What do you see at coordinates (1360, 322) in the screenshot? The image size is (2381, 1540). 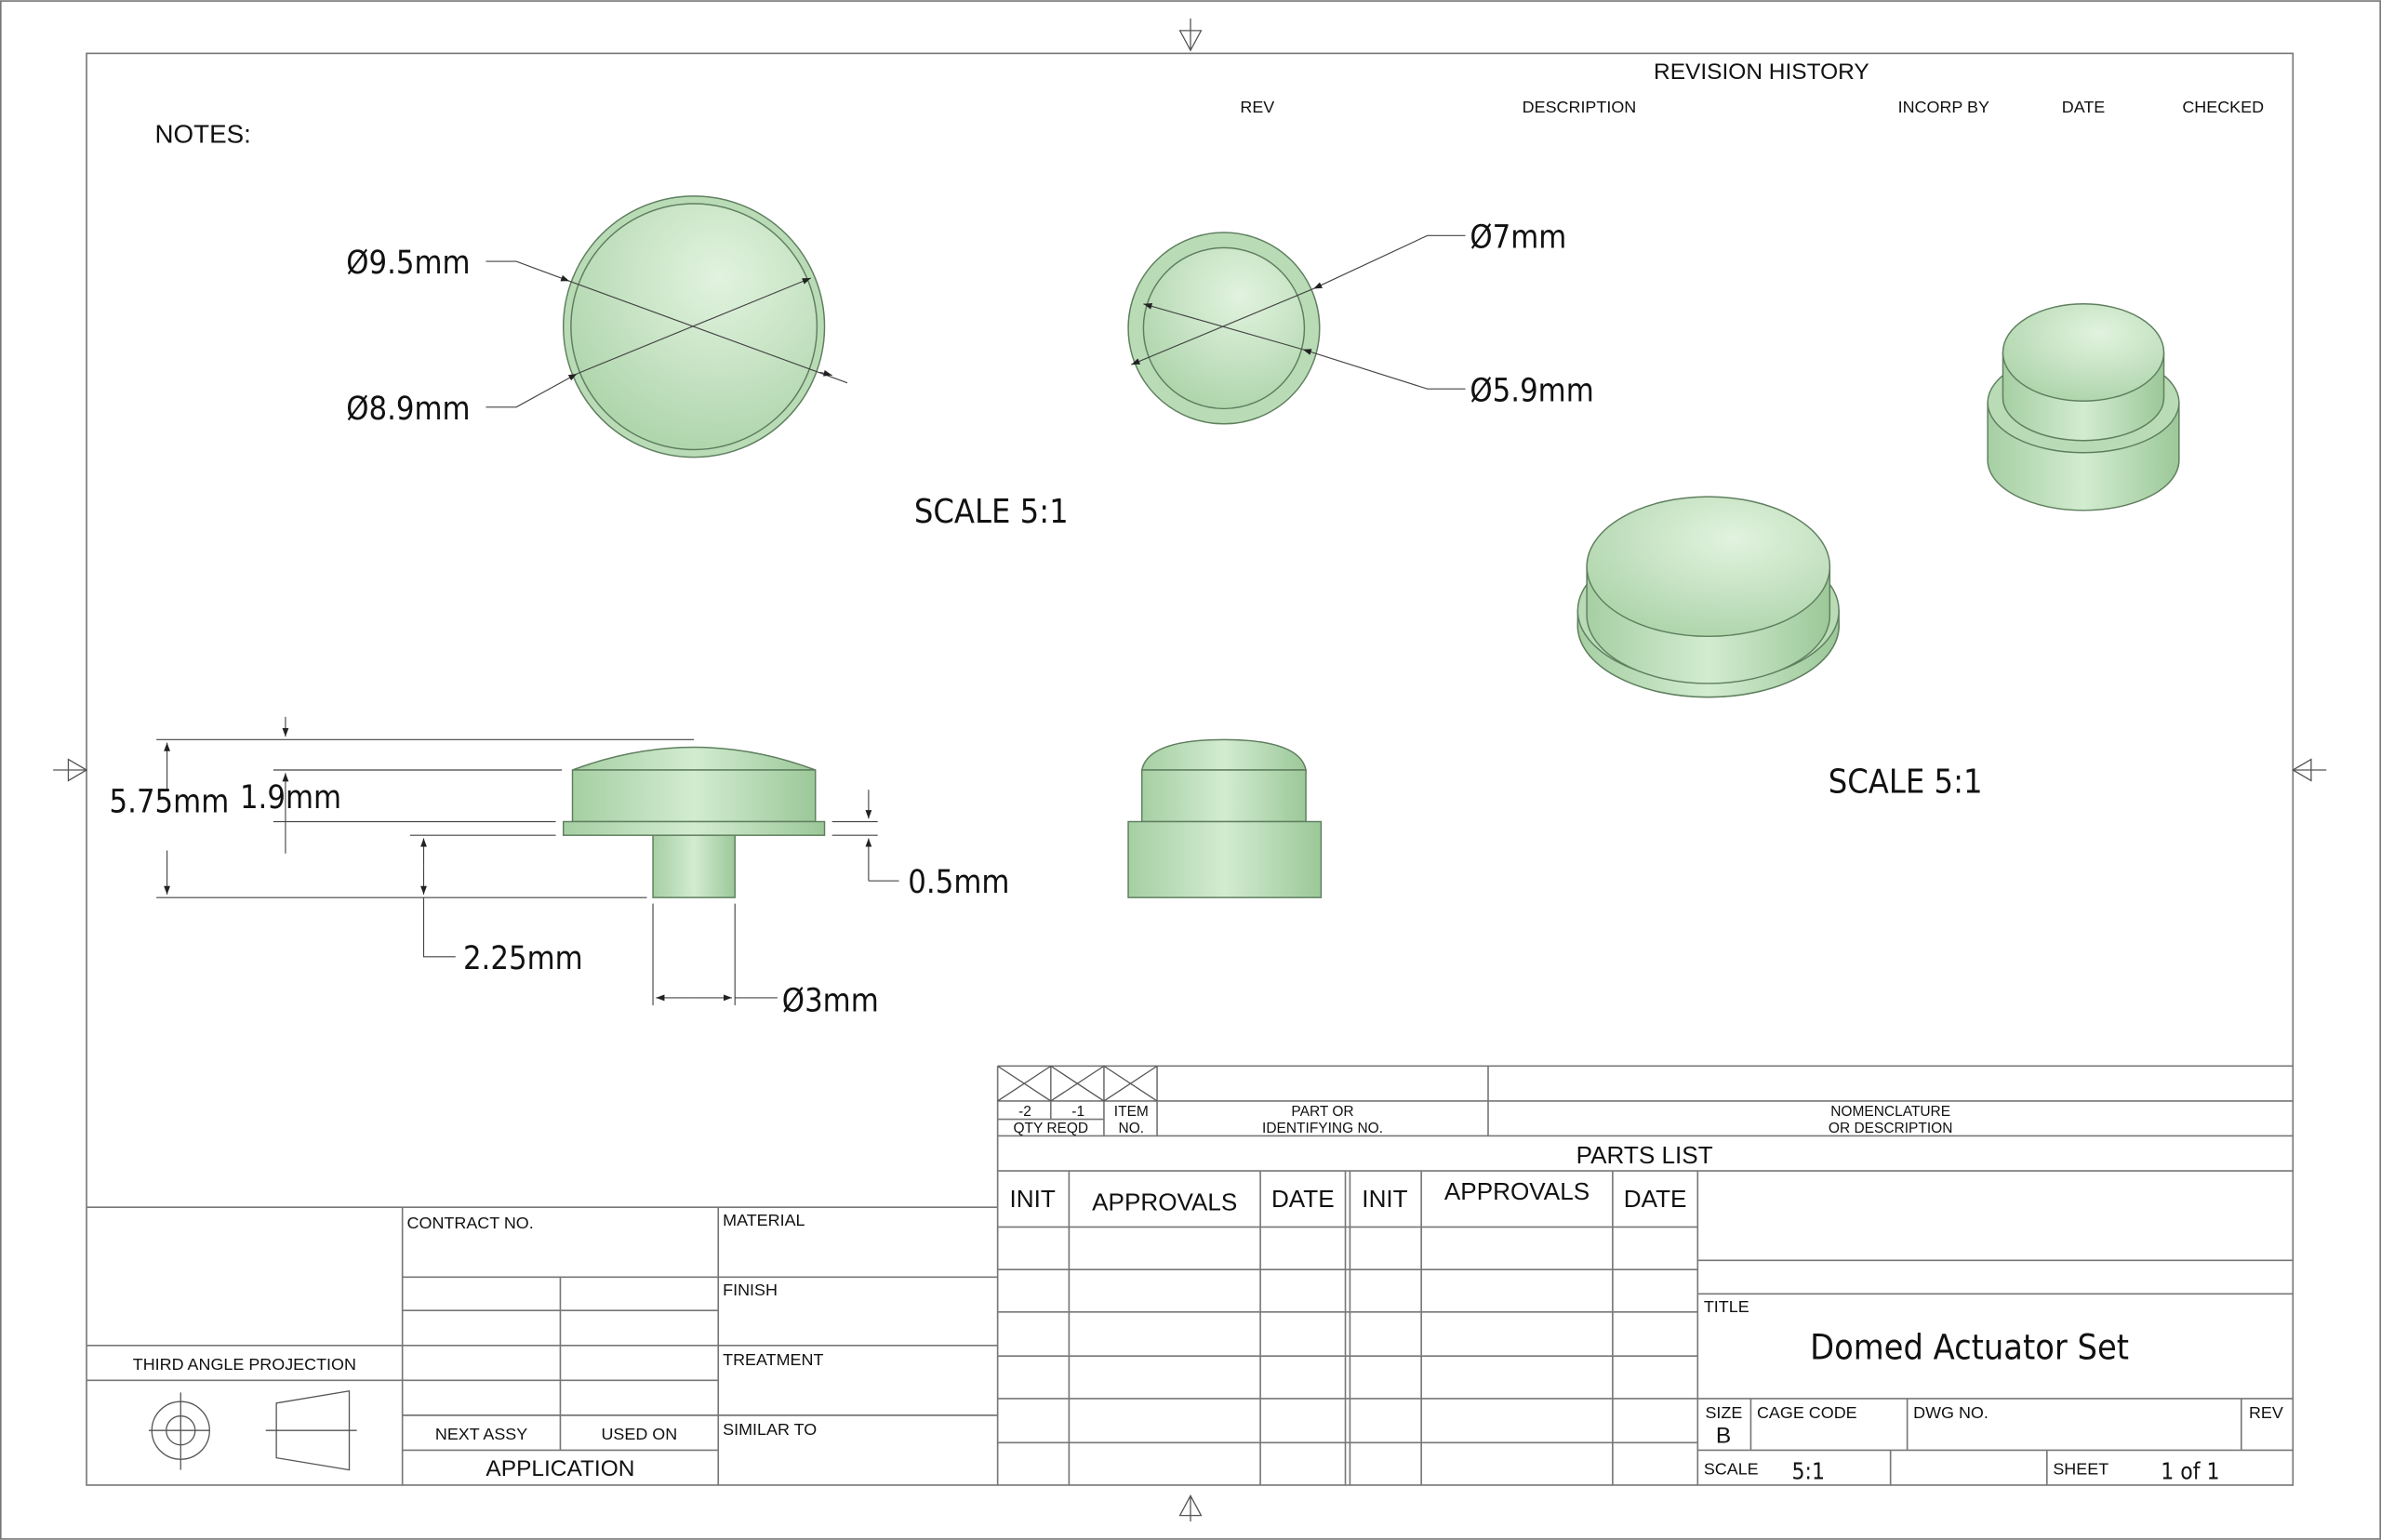 I see `top-view-small-cap: Ø7mm Ø5.9mm` at bounding box center [1360, 322].